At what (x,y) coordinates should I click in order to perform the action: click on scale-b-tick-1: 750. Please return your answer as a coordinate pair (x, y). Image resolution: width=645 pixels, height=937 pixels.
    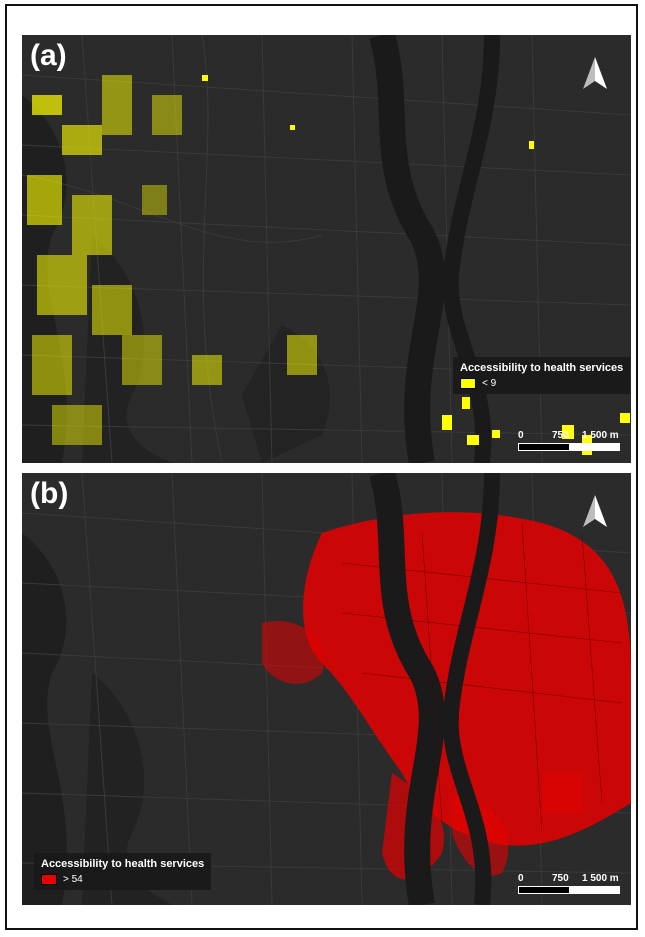
    Looking at the image, I should click on (560, 878).